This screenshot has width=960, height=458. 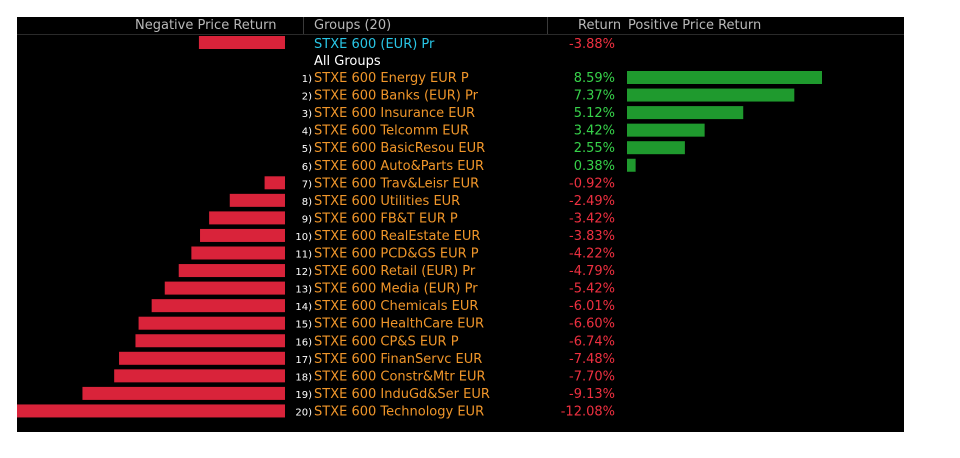 What do you see at coordinates (303, 395) in the screenshot?
I see `rank-label: 19)` at bounding box center [303, 395].